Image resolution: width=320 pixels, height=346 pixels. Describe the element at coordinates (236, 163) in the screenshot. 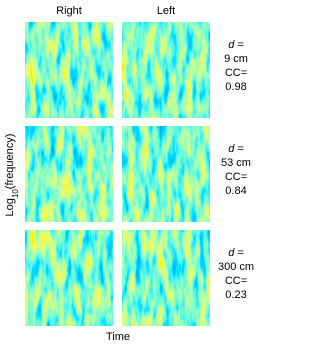

I see `distance-value: 53 cm` at that location.